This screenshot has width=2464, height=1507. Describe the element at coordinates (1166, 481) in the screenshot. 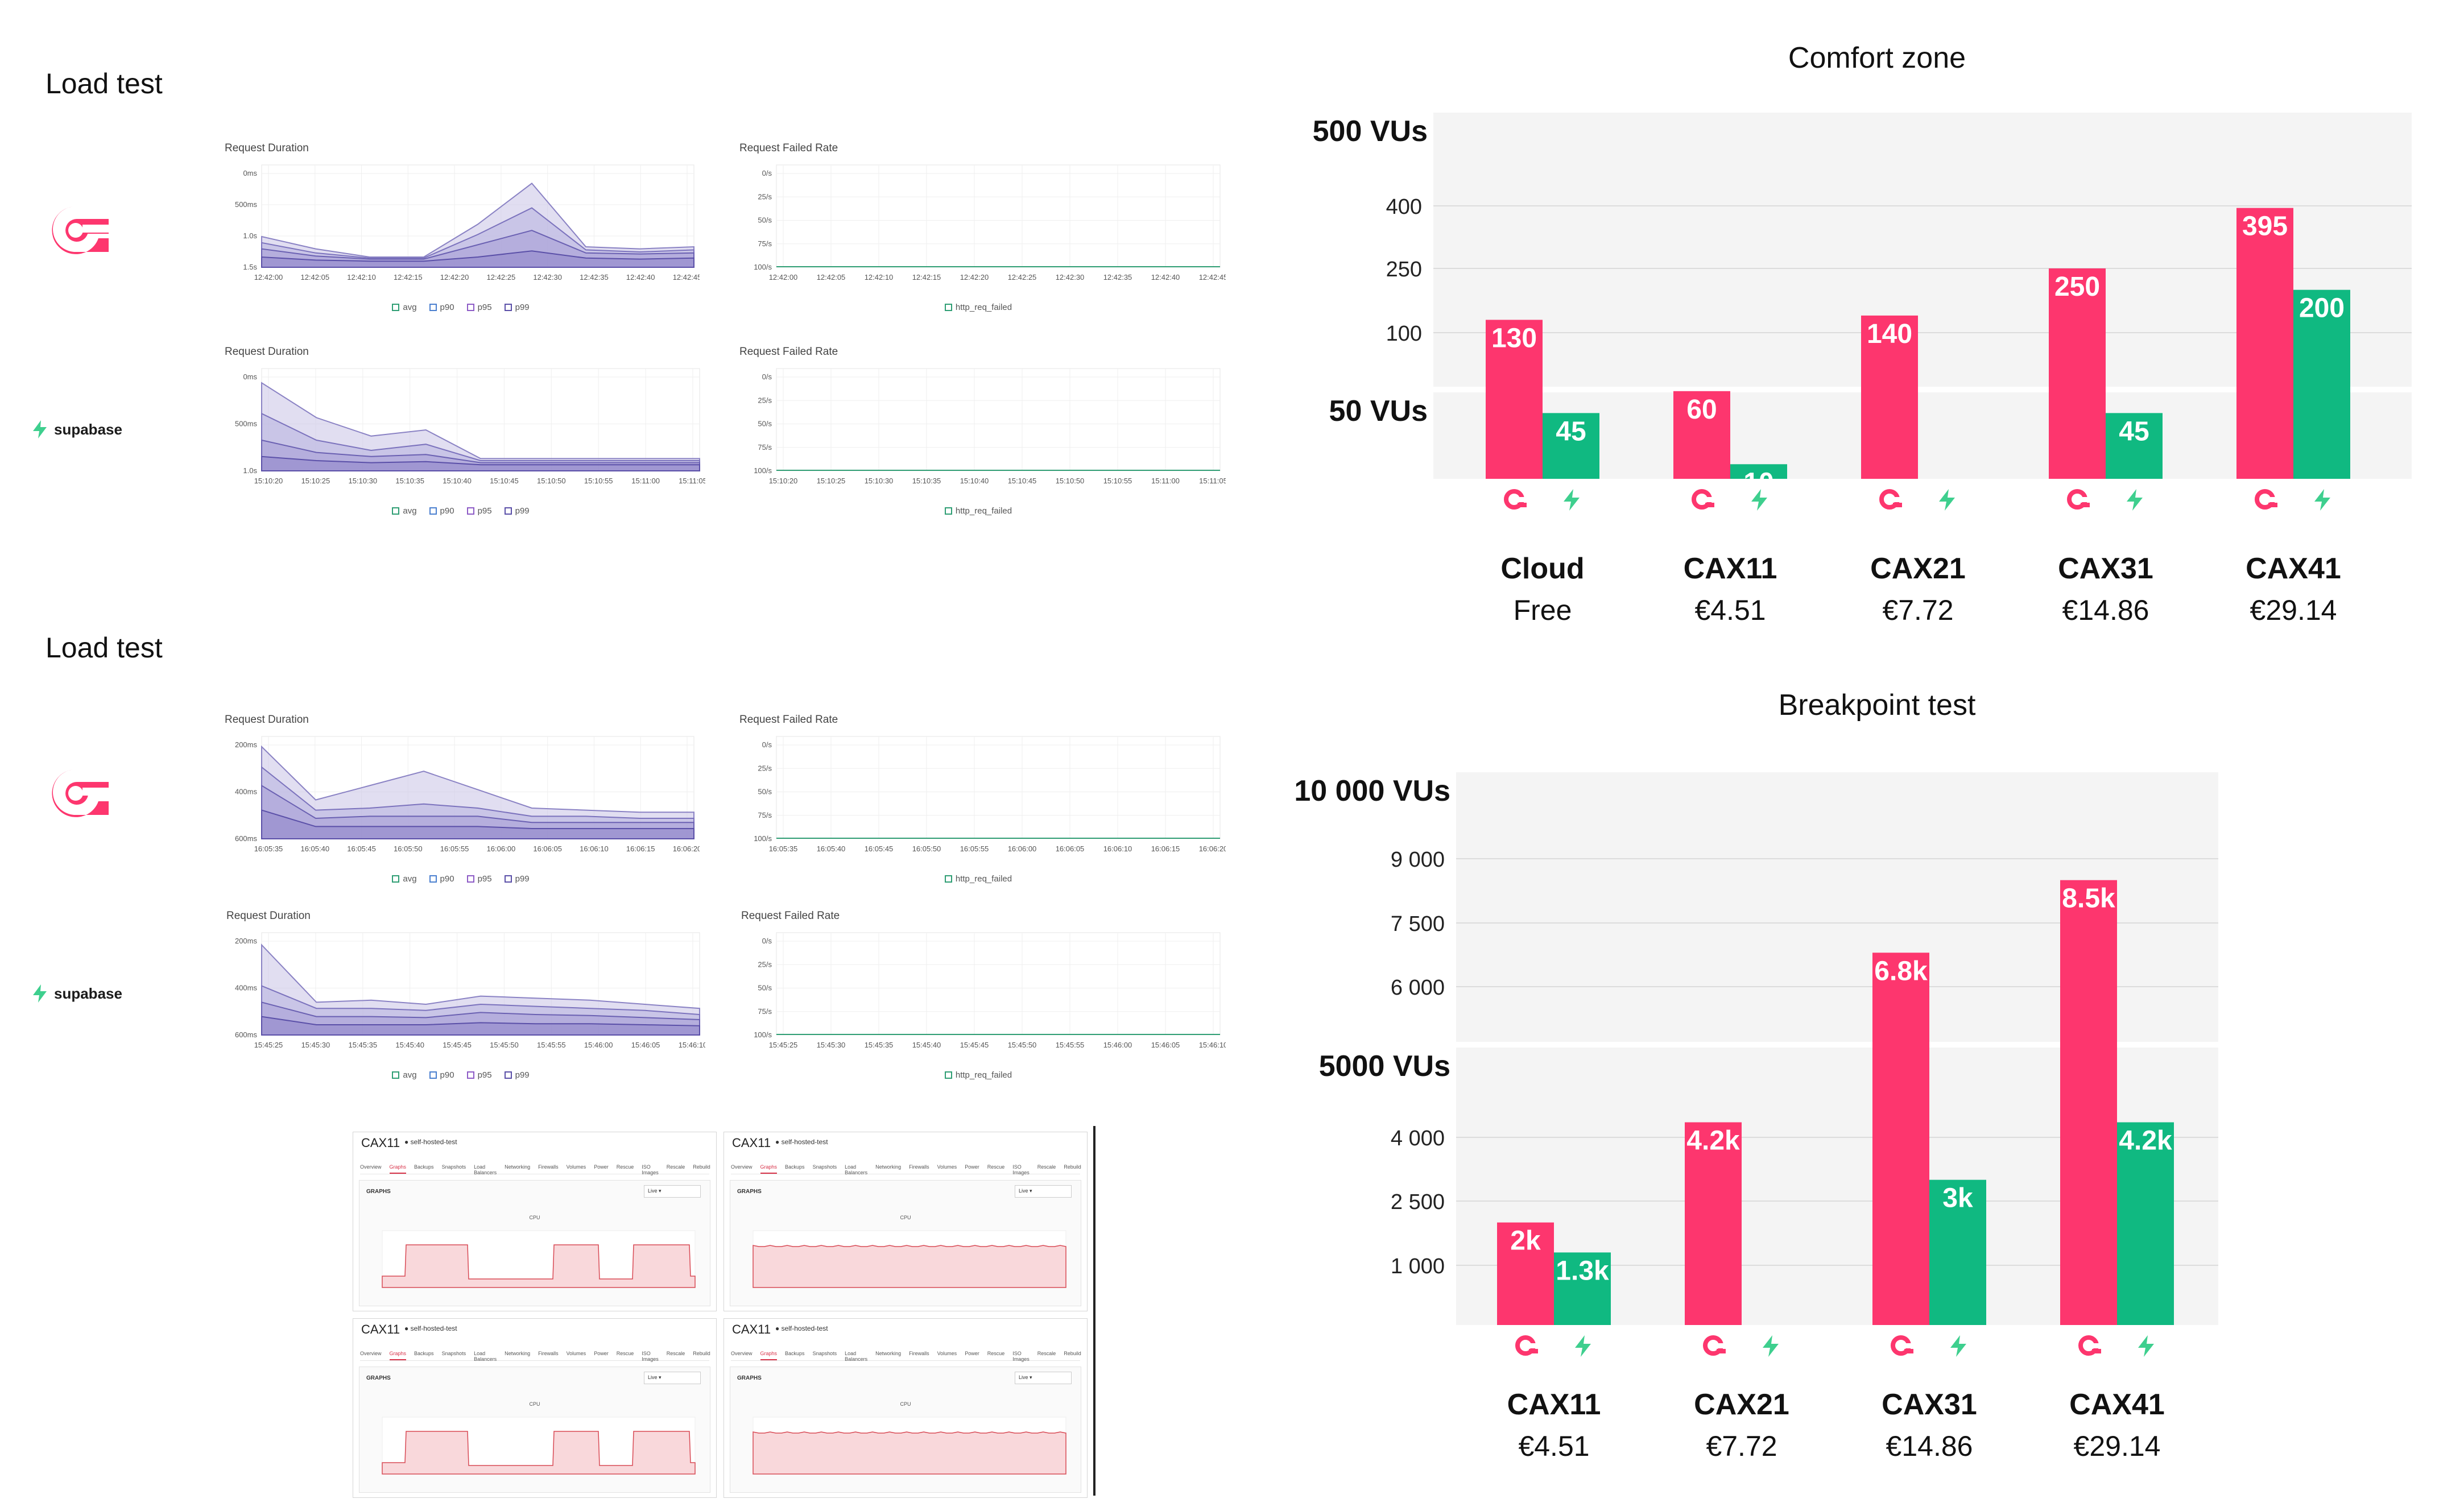

I see `x-tick-label: 15:11:00` at that location.